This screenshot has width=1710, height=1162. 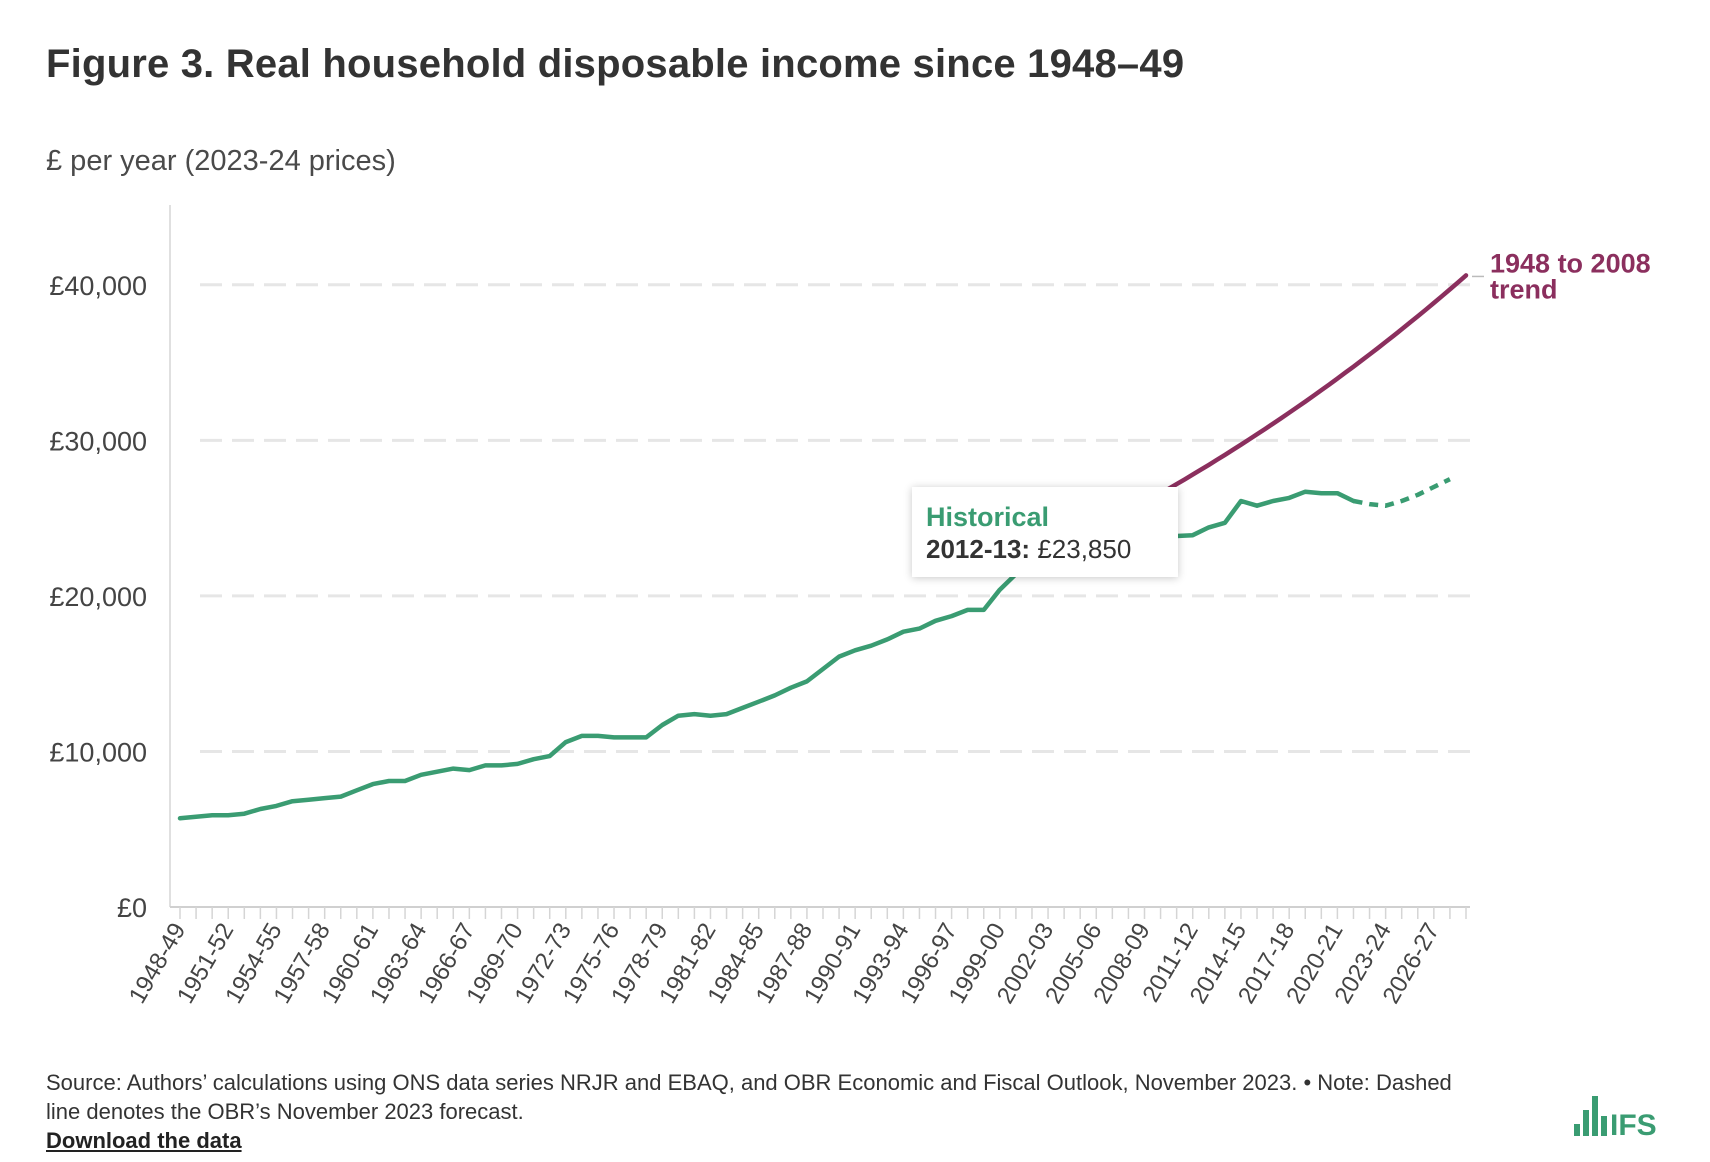 I want to click on y-tick-label: £10,000, so click(x=98, y=752).